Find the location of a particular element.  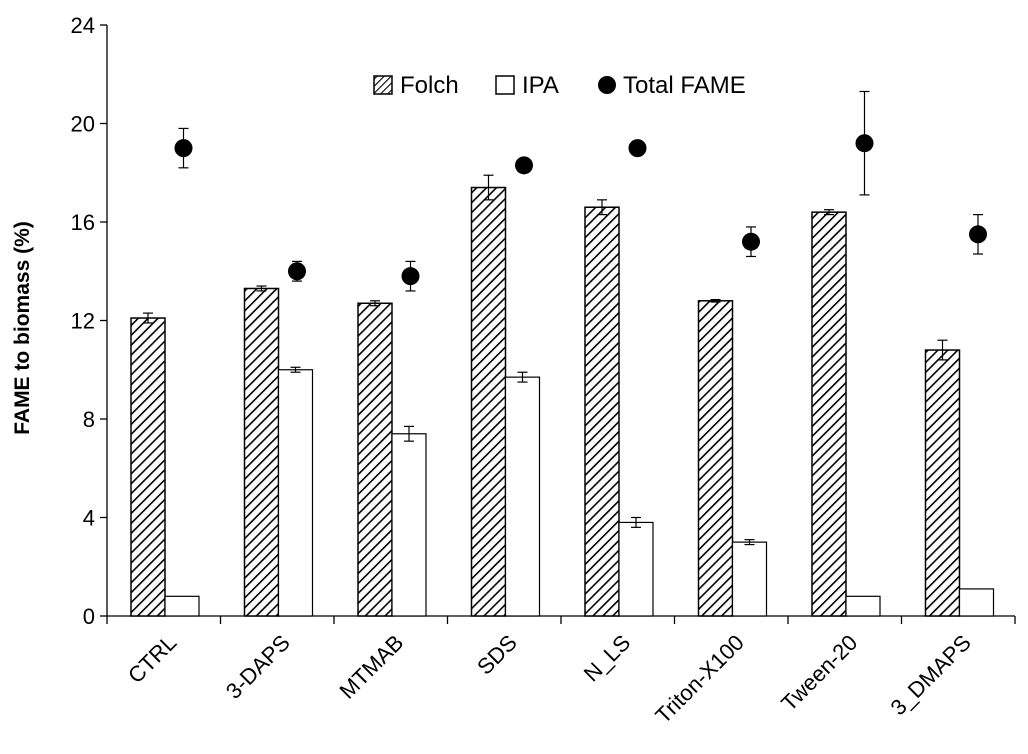

y-tick-label: 4 is located at coordinates (89, 518).